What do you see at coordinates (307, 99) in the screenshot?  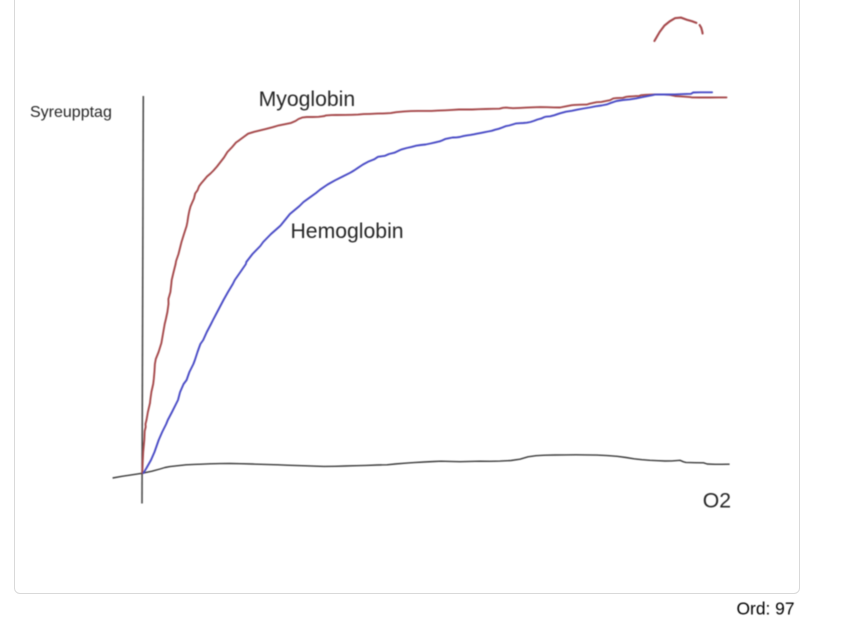 I see `svg-text: Myoglobin` at bounding box center [307, 99].